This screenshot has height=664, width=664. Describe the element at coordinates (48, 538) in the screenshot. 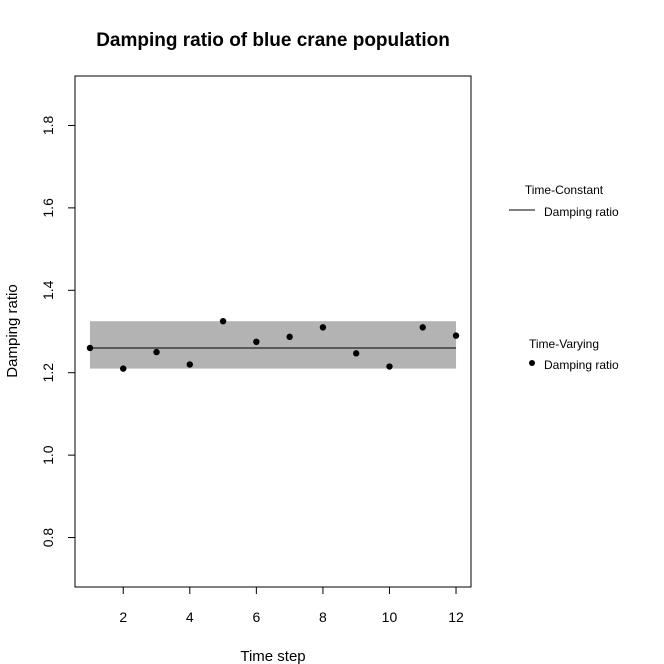

I see `y-tick-label: 0.8` at that location.